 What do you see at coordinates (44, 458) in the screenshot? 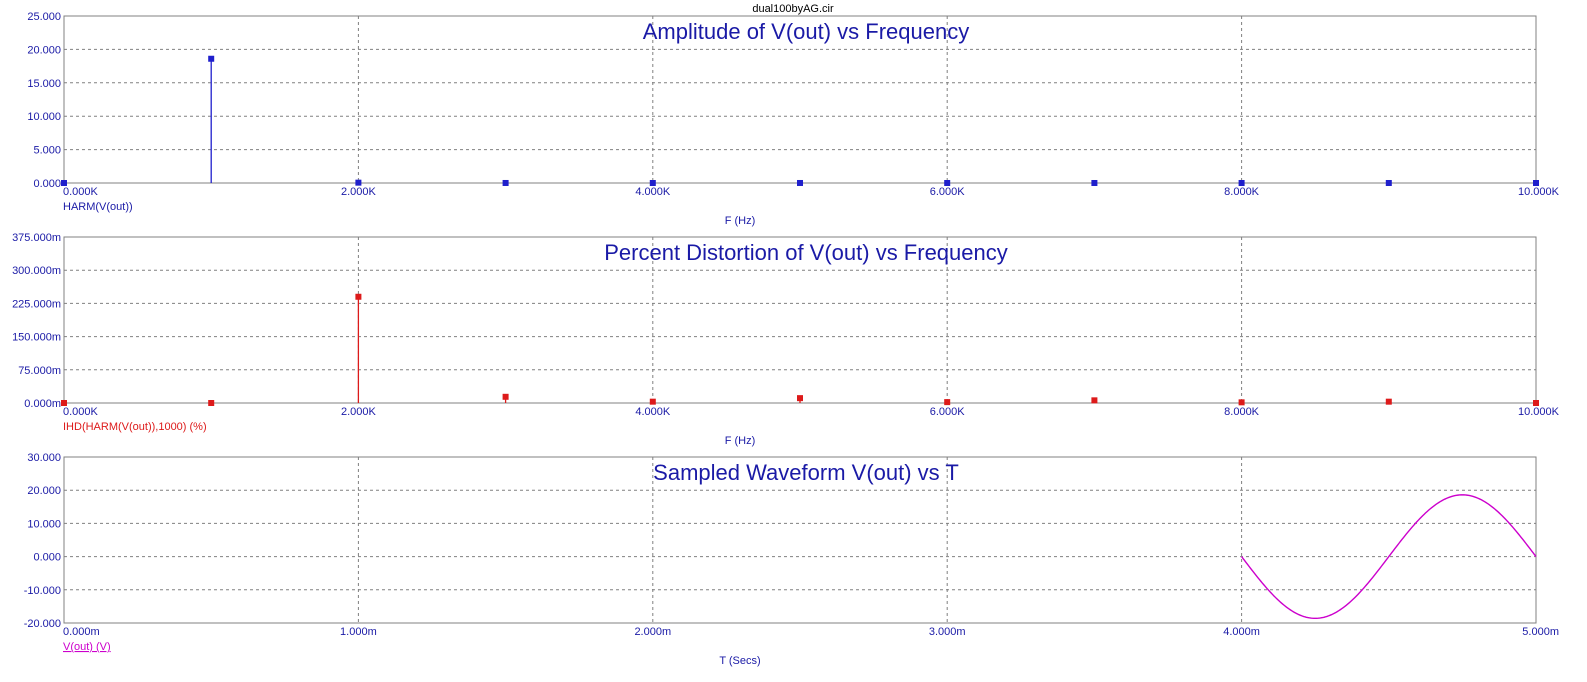
I see `y-tick-label: 30.000` at bounding box center [44, 458].